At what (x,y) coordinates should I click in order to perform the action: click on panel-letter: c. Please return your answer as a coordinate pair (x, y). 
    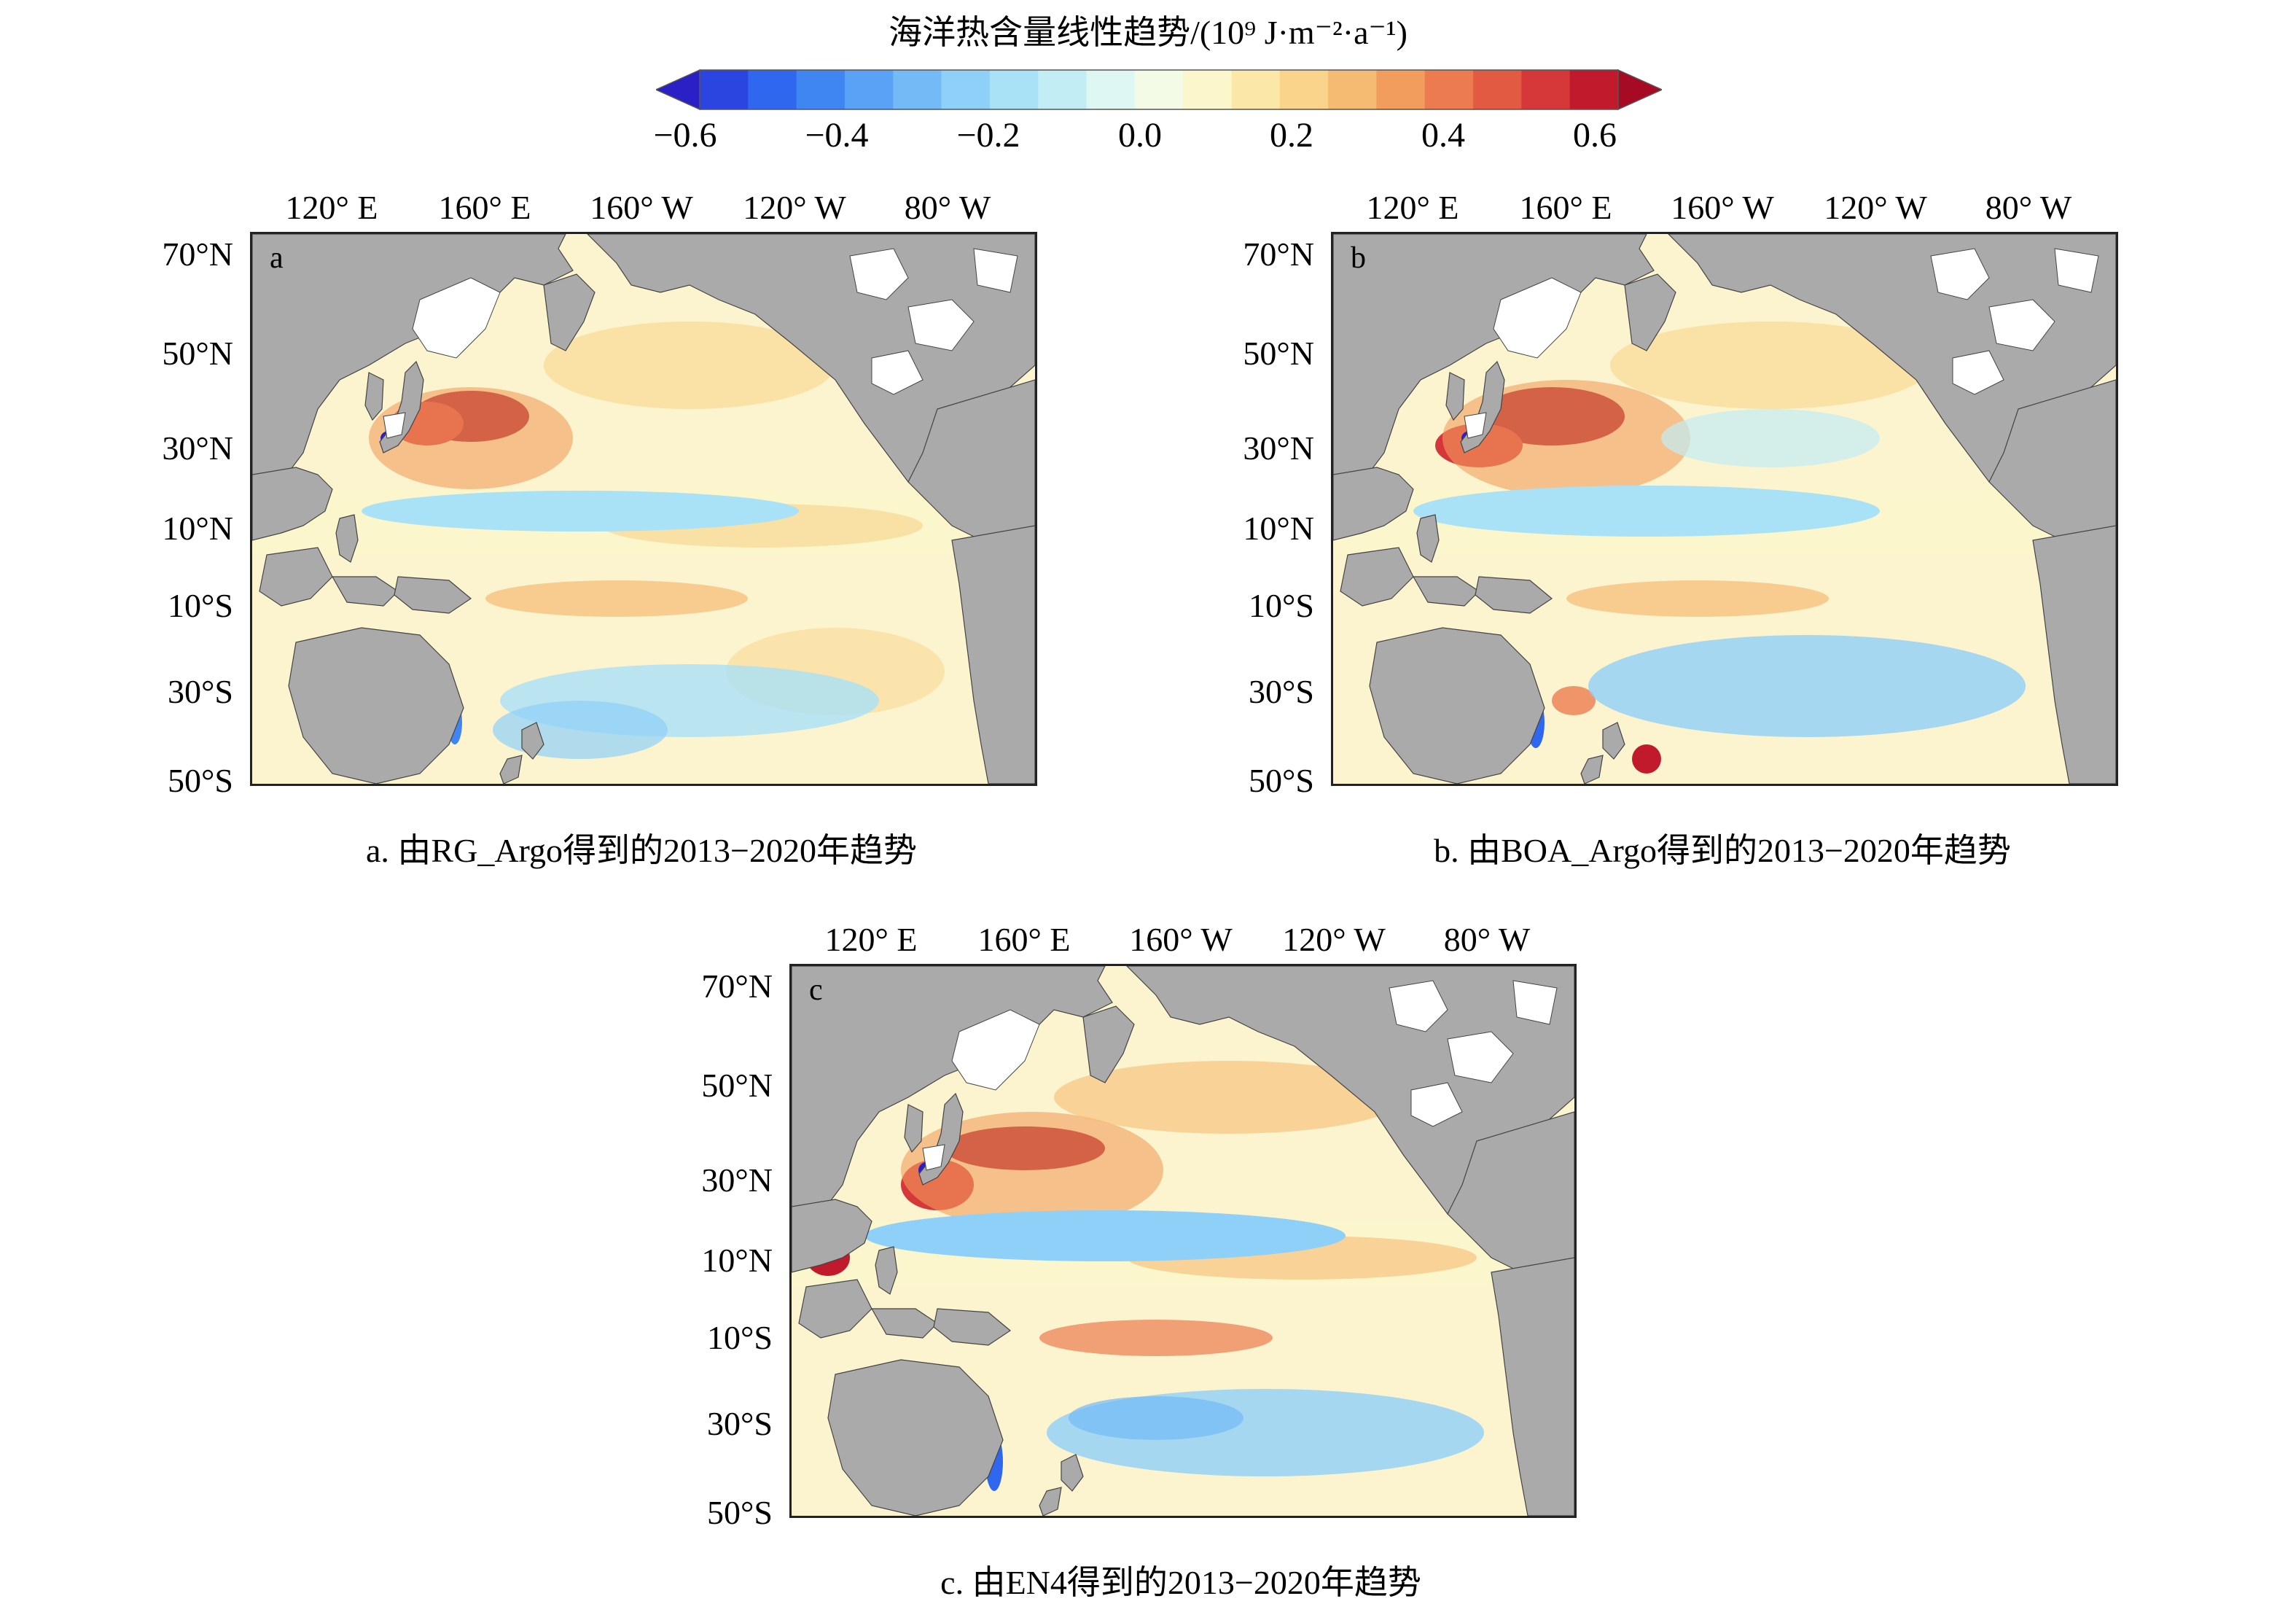
    Looking at the image, I should click on (816, 990).